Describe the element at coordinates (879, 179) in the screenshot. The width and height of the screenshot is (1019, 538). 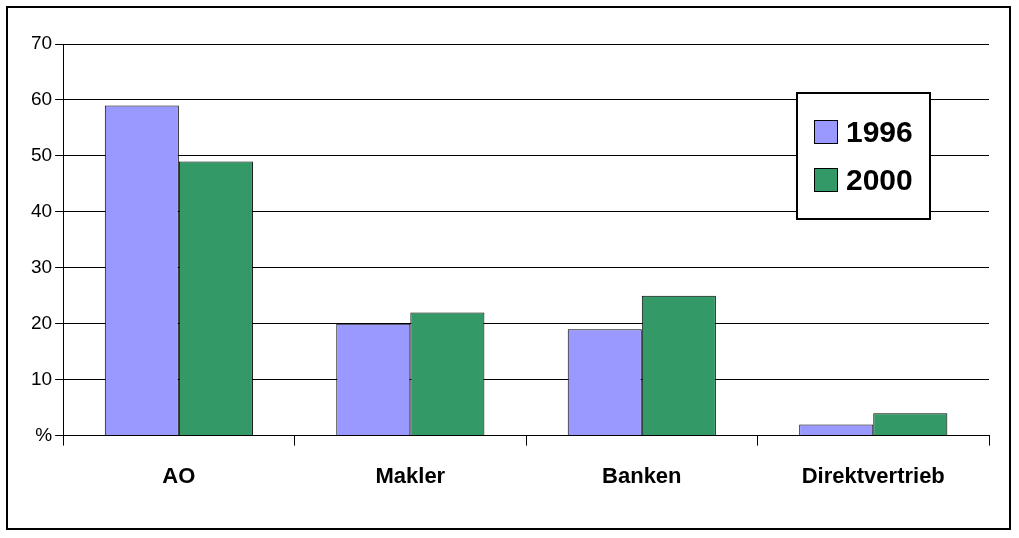
I see `legend-label: 2000` at that location.